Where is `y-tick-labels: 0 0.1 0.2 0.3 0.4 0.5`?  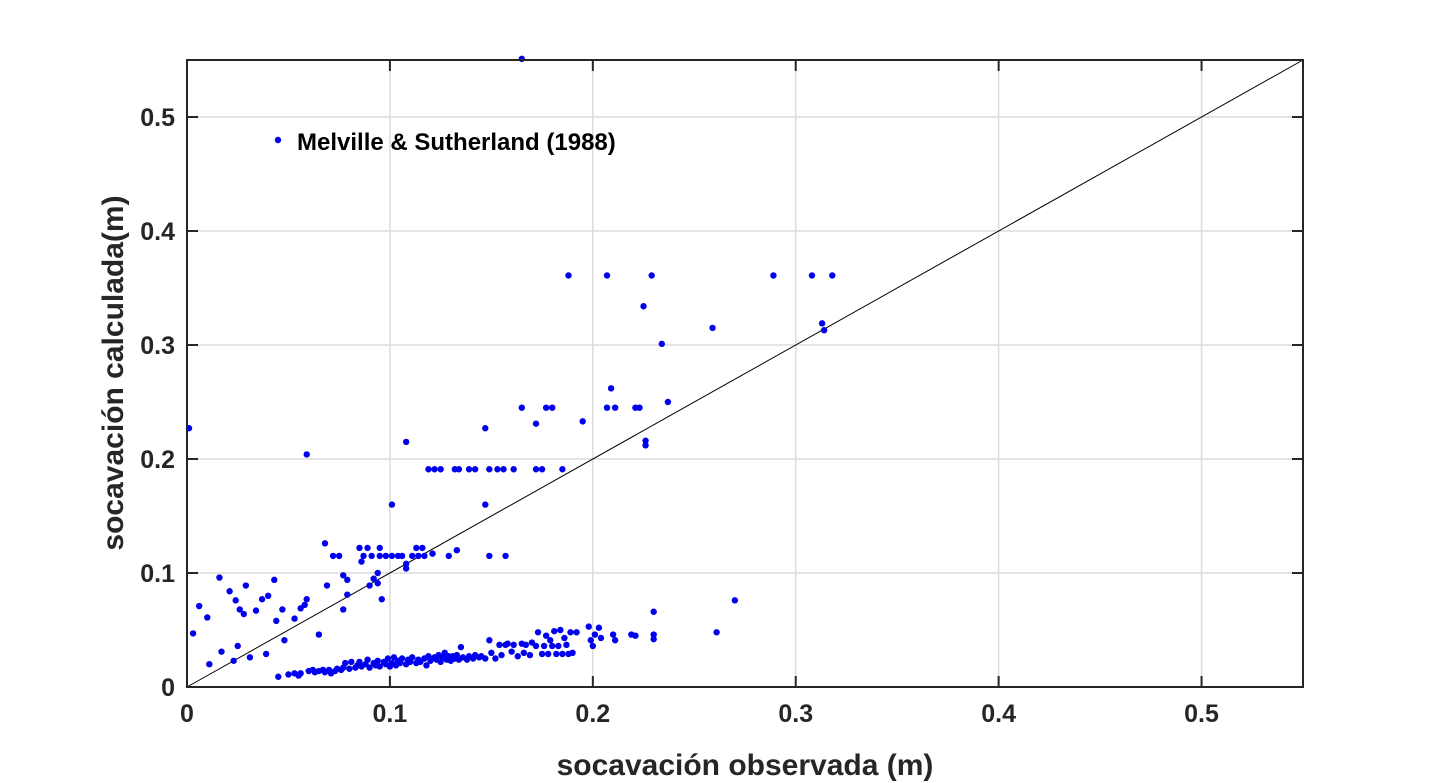 y-tick-labels: 0 0.1 0.2 0.3 0.4 0.5 is located at coordinates (157, 403).